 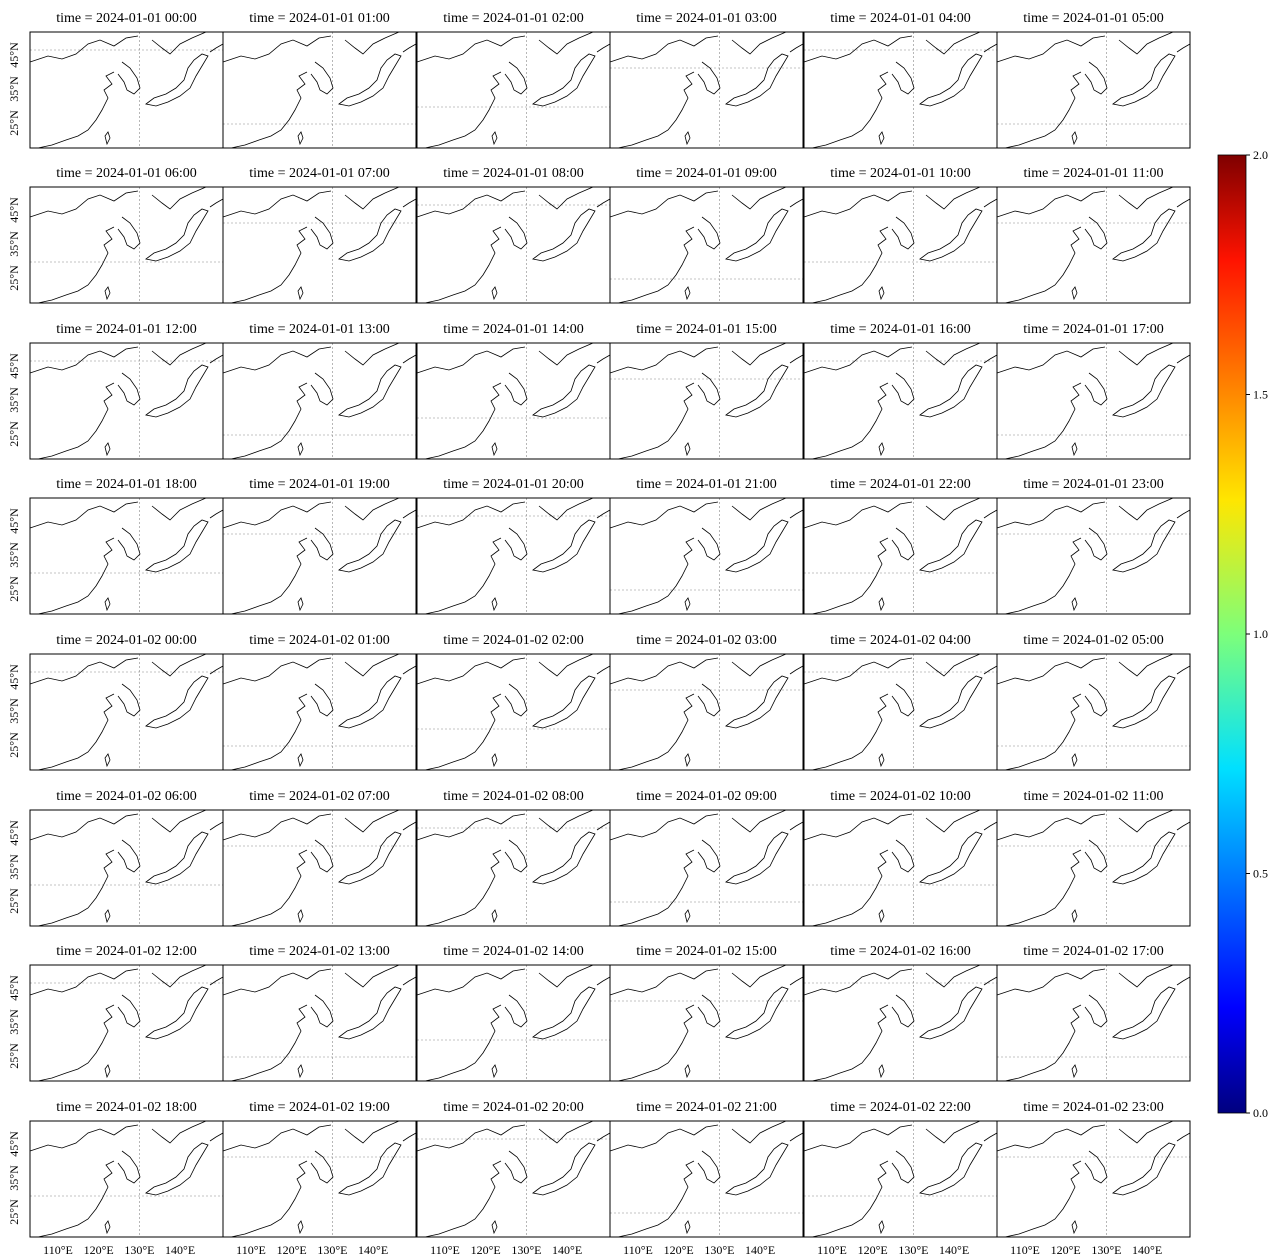 I want to click on panel-title: time = 2024-01-01 11:00, so click(x=1094, y=173).